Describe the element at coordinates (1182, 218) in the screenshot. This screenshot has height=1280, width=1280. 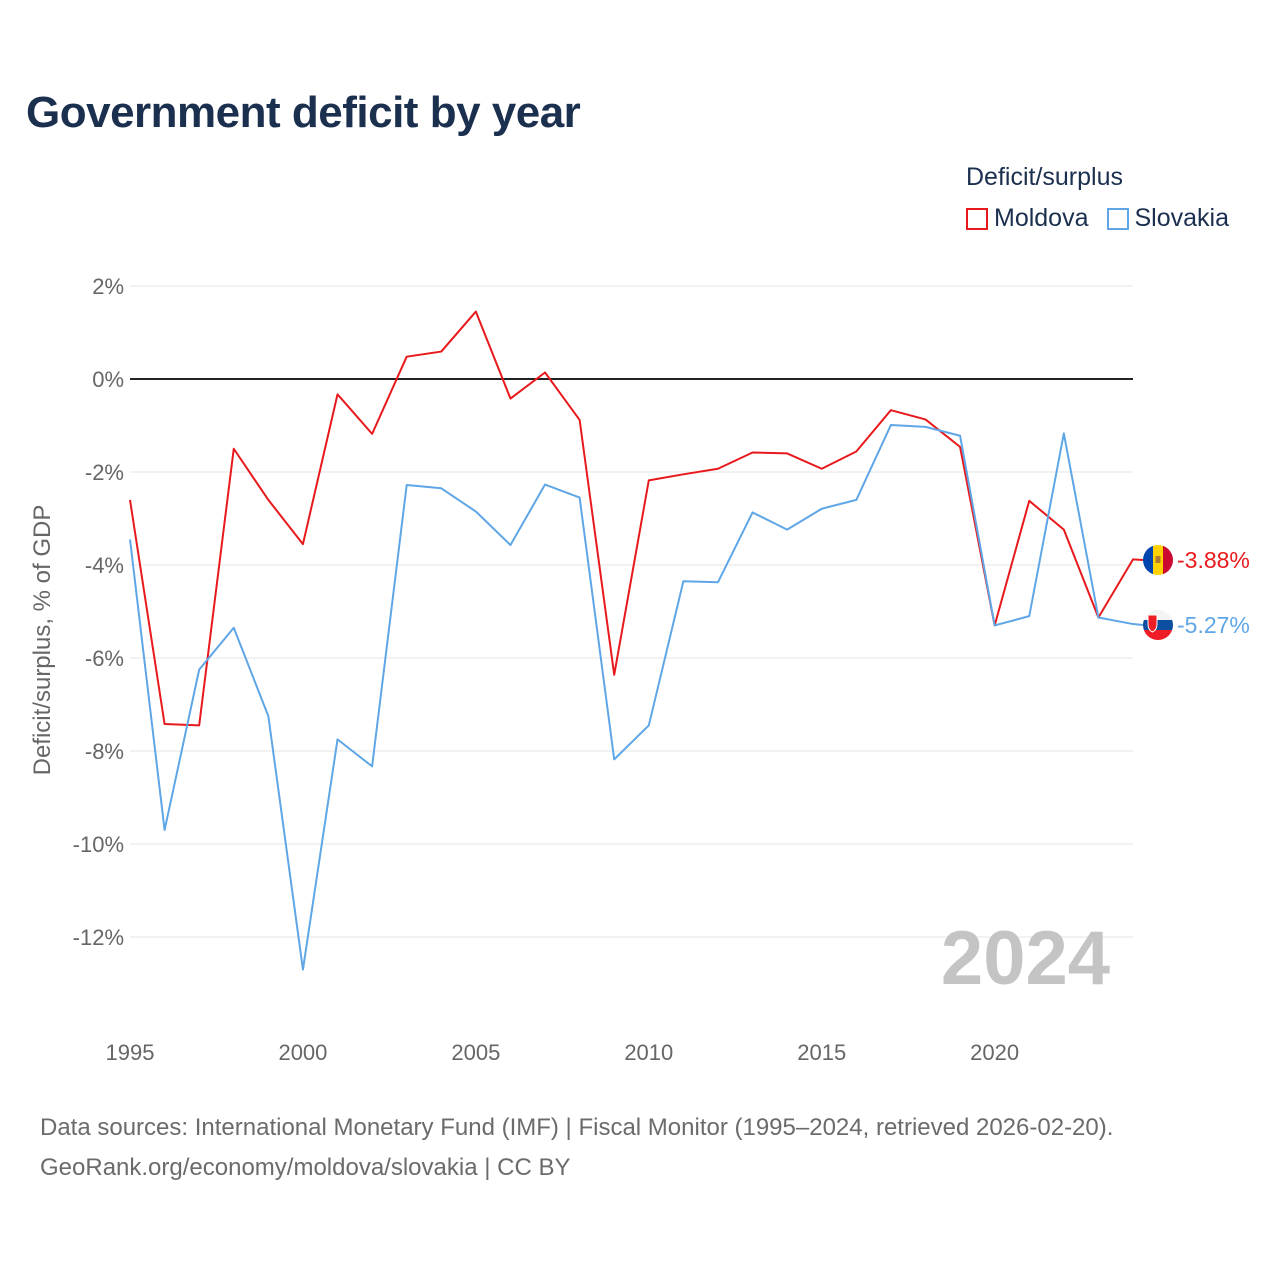
I see `legend-label-slovakia: Slovakia` at that location.